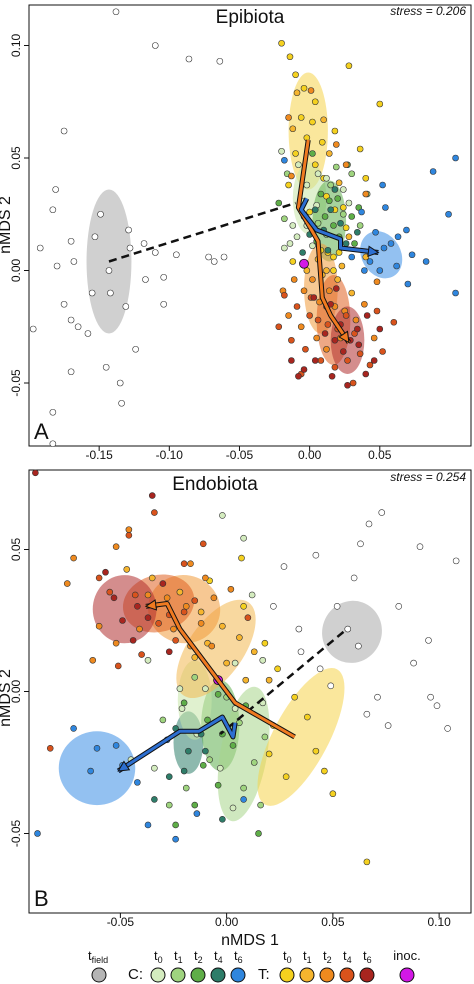 The height and width of the screenshot is (984, 474). I want to click on legend-t-label-2: t2, so click(327, 956).